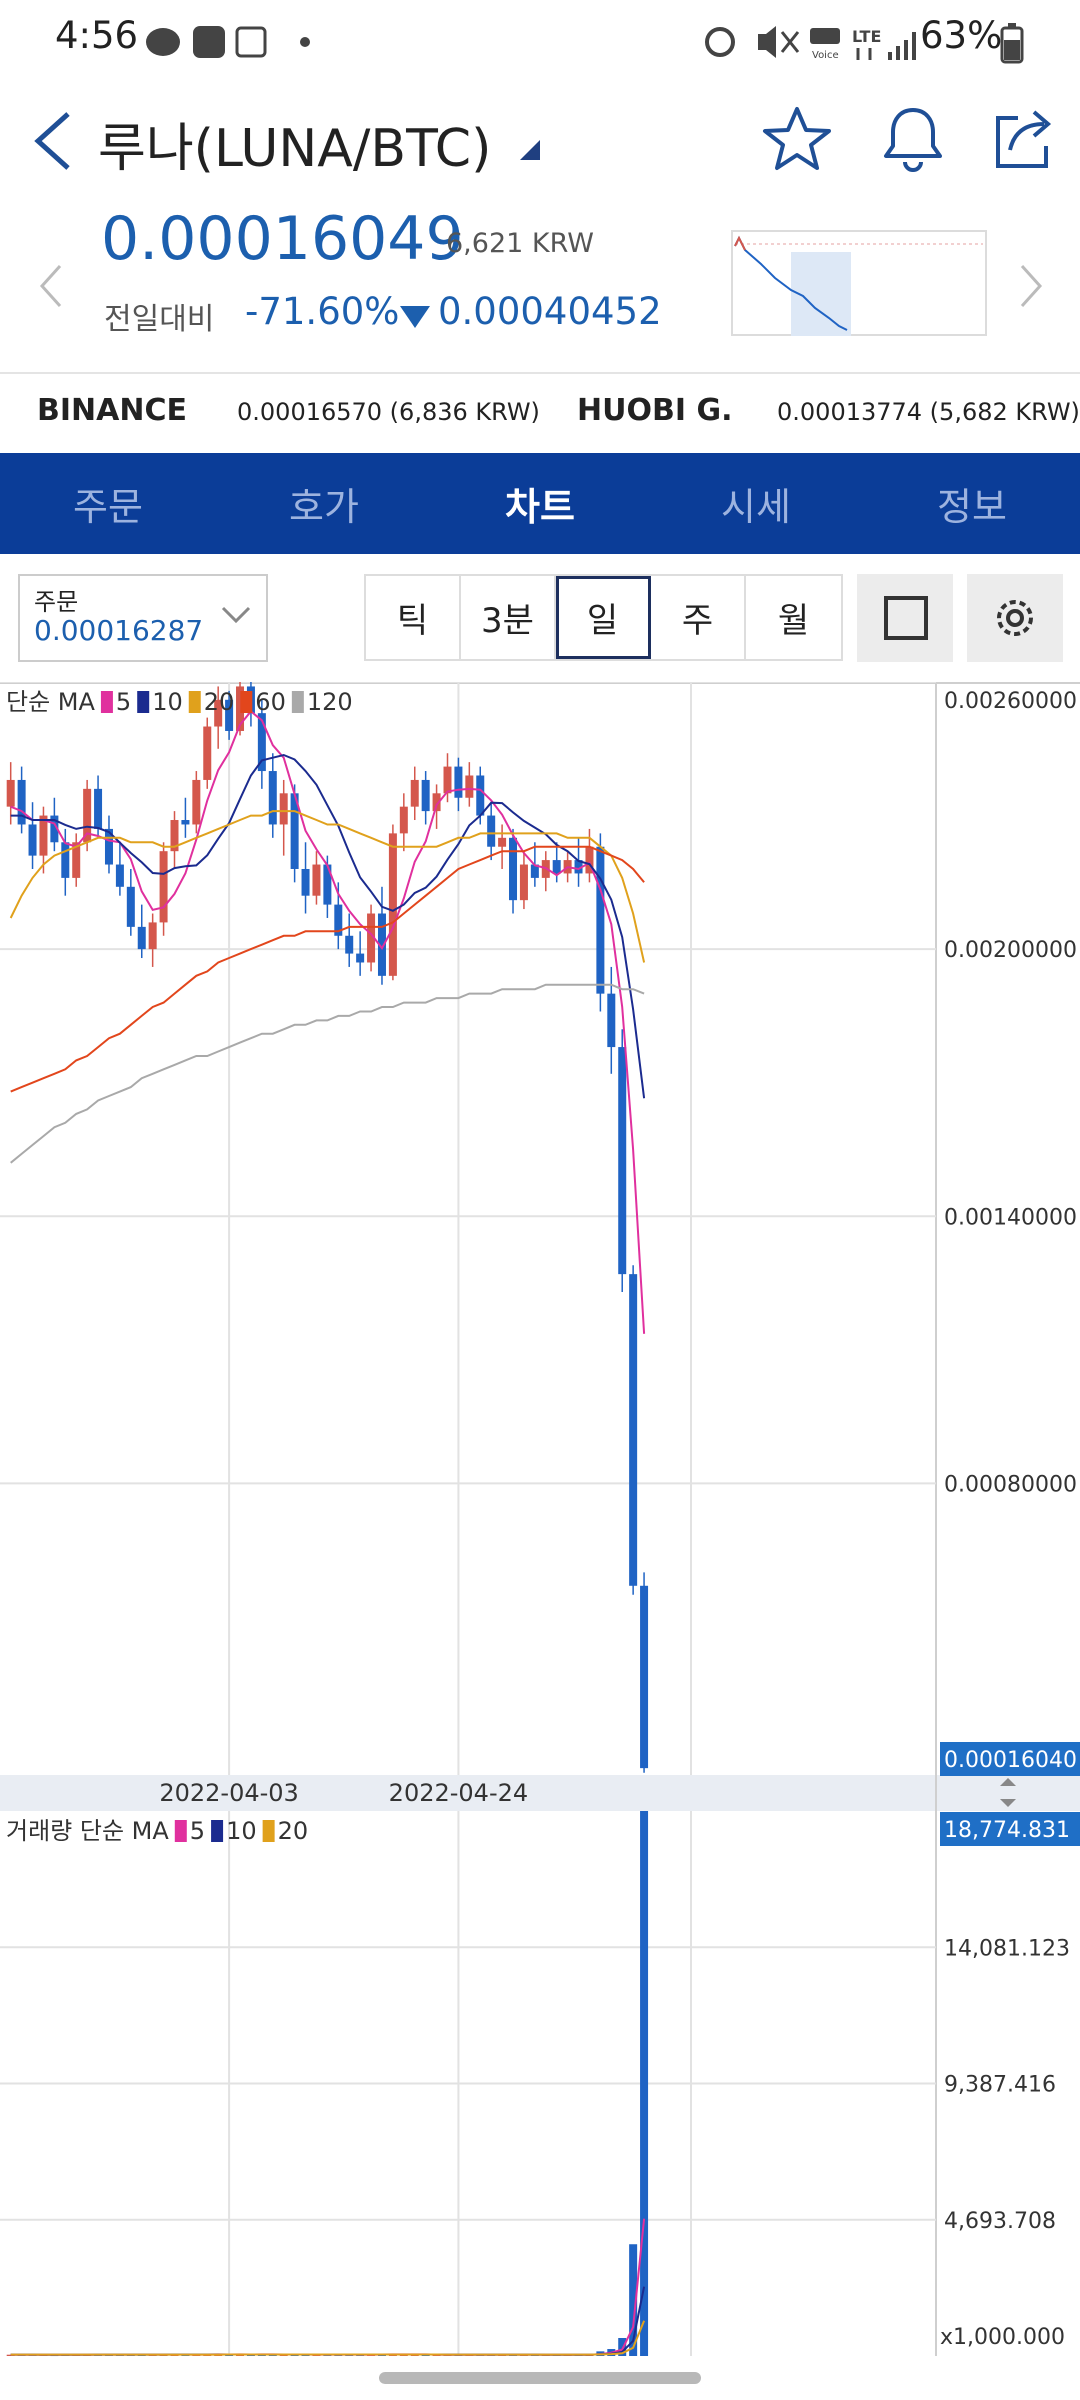 The width and height of the screenshot is (1080, 2400). What do you see at coordinates (530, 150) in the screenshot?
I see `title-dropdown` at bounding box center [530, 150].